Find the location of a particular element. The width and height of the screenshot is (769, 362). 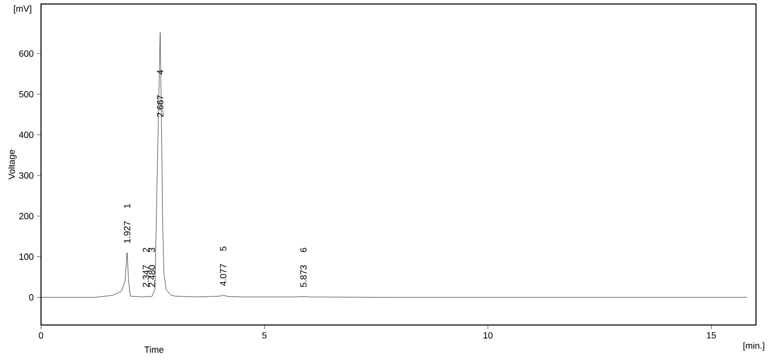

y-tick-label: 600 is located at coordinates (26, 53).